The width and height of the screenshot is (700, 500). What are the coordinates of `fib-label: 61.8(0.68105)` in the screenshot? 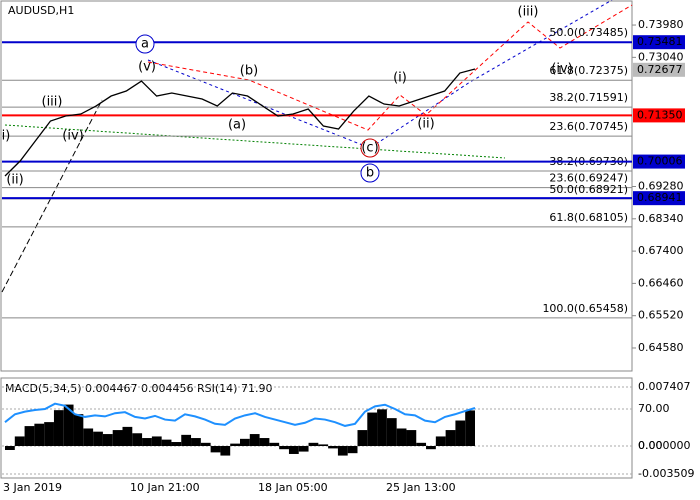 It's located at (588, 217).